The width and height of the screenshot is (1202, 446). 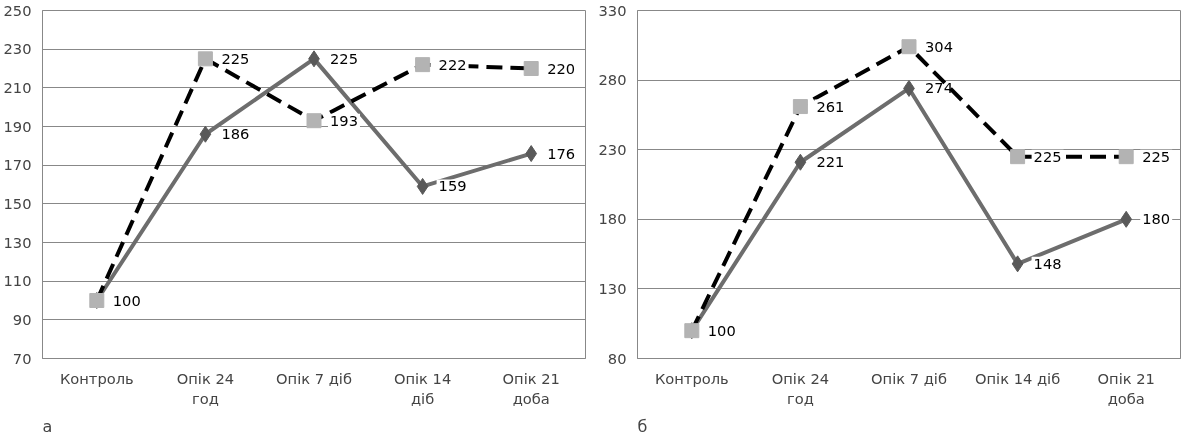 What do you see at coordinates (17, 87) in the screenshot?
I see `y-tick-label: 210` at bounding box center [17, 87].